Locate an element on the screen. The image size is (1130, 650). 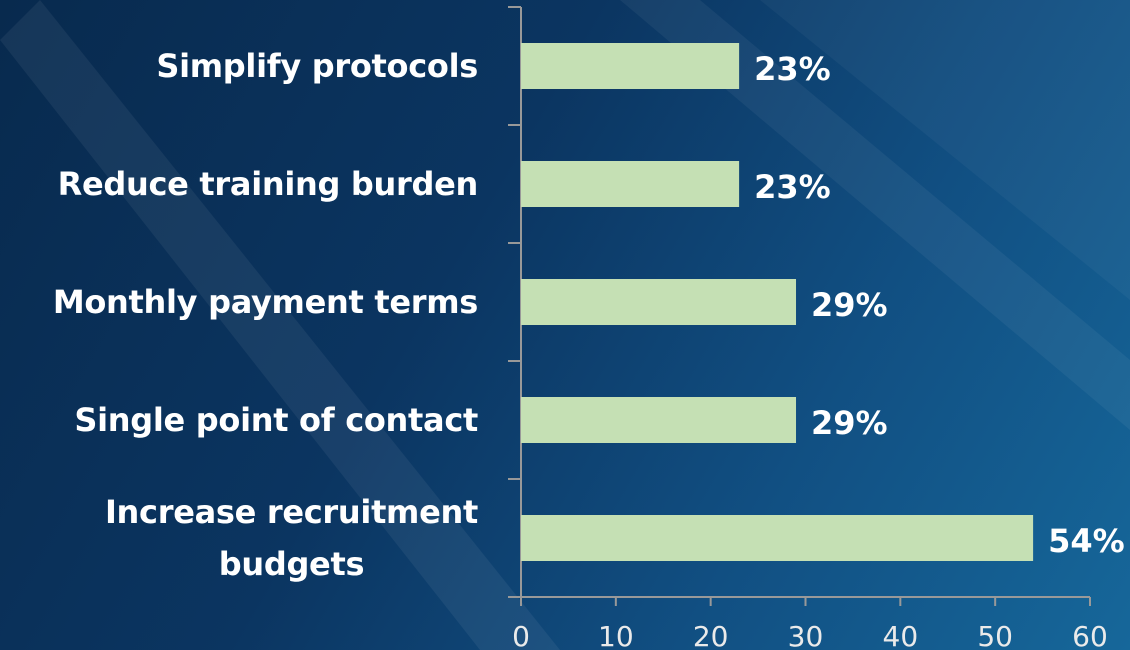
value-label: 54% is located at coordinates (1086, 541).